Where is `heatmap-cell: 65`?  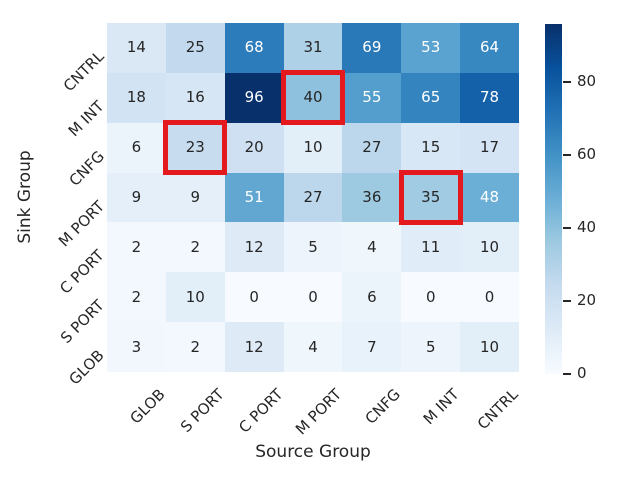
heatmap-cell: 65 is located at coordinates (431, 97).